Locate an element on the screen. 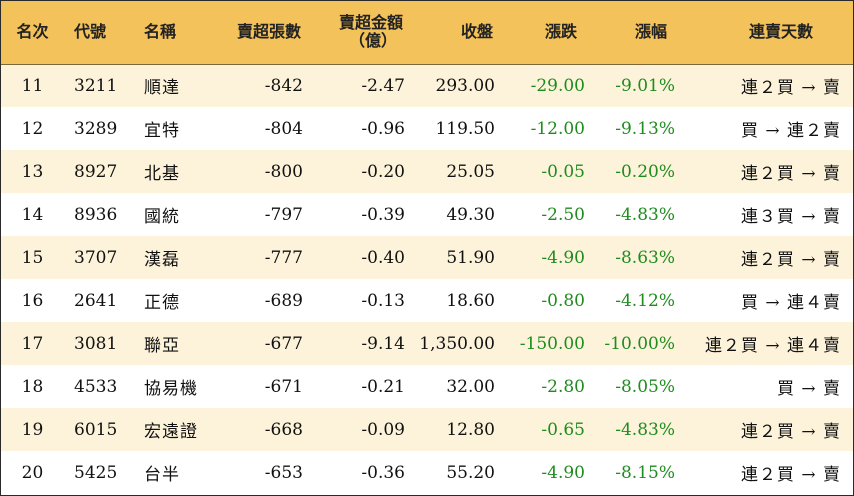  cell-change-pct: -8.63% is located at coordinates (645, 257).